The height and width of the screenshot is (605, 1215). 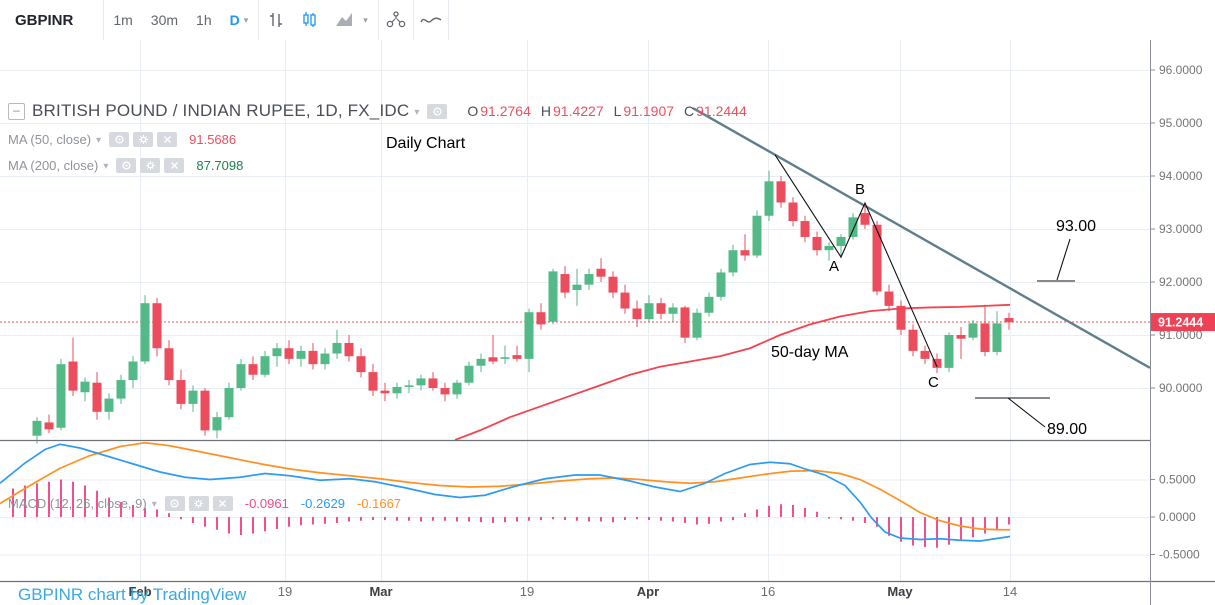 I want to click on interval-1h-button: 1h, so click(x=204, y=20).